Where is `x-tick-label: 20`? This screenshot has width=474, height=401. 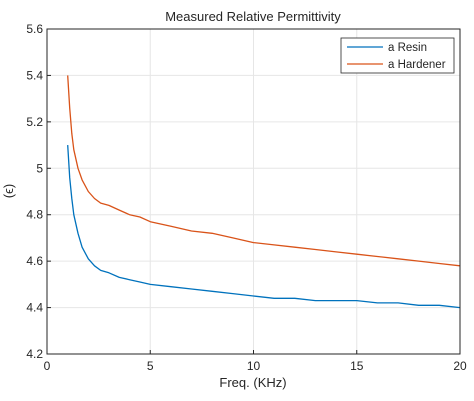 x-tick-label: 20 is located at coordinates (460, 366).